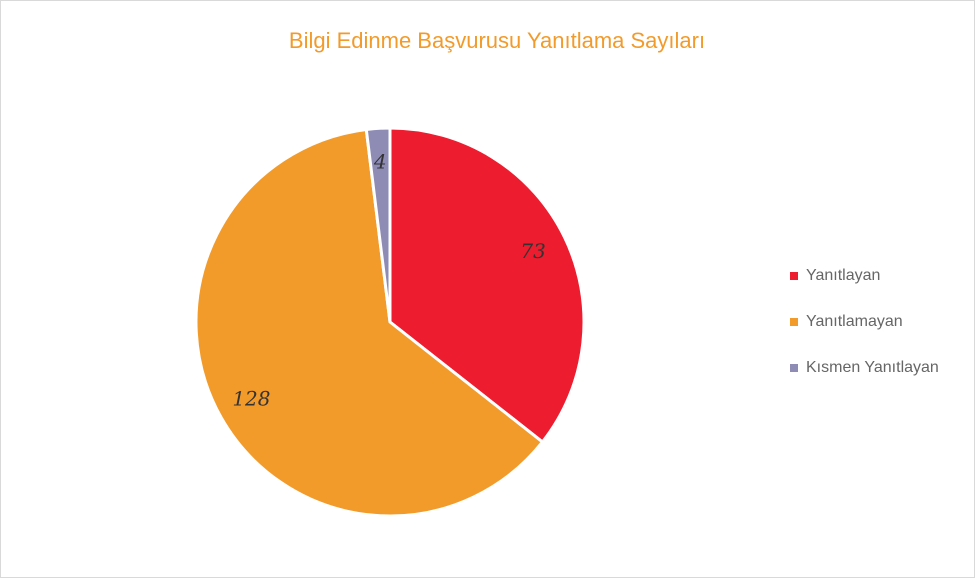 This screenshot has height=578, width=975. I want to click on legend-label: Kısmen Yanıtlayan, so click(872, 367).